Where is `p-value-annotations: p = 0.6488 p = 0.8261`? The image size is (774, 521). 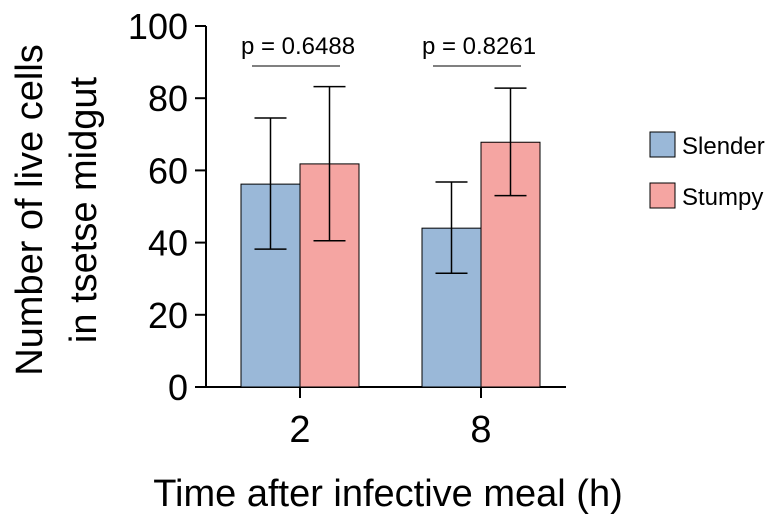 p-value-annotations: p = 0.6488 p = 0.8261 is located at coordinates (388, 50).